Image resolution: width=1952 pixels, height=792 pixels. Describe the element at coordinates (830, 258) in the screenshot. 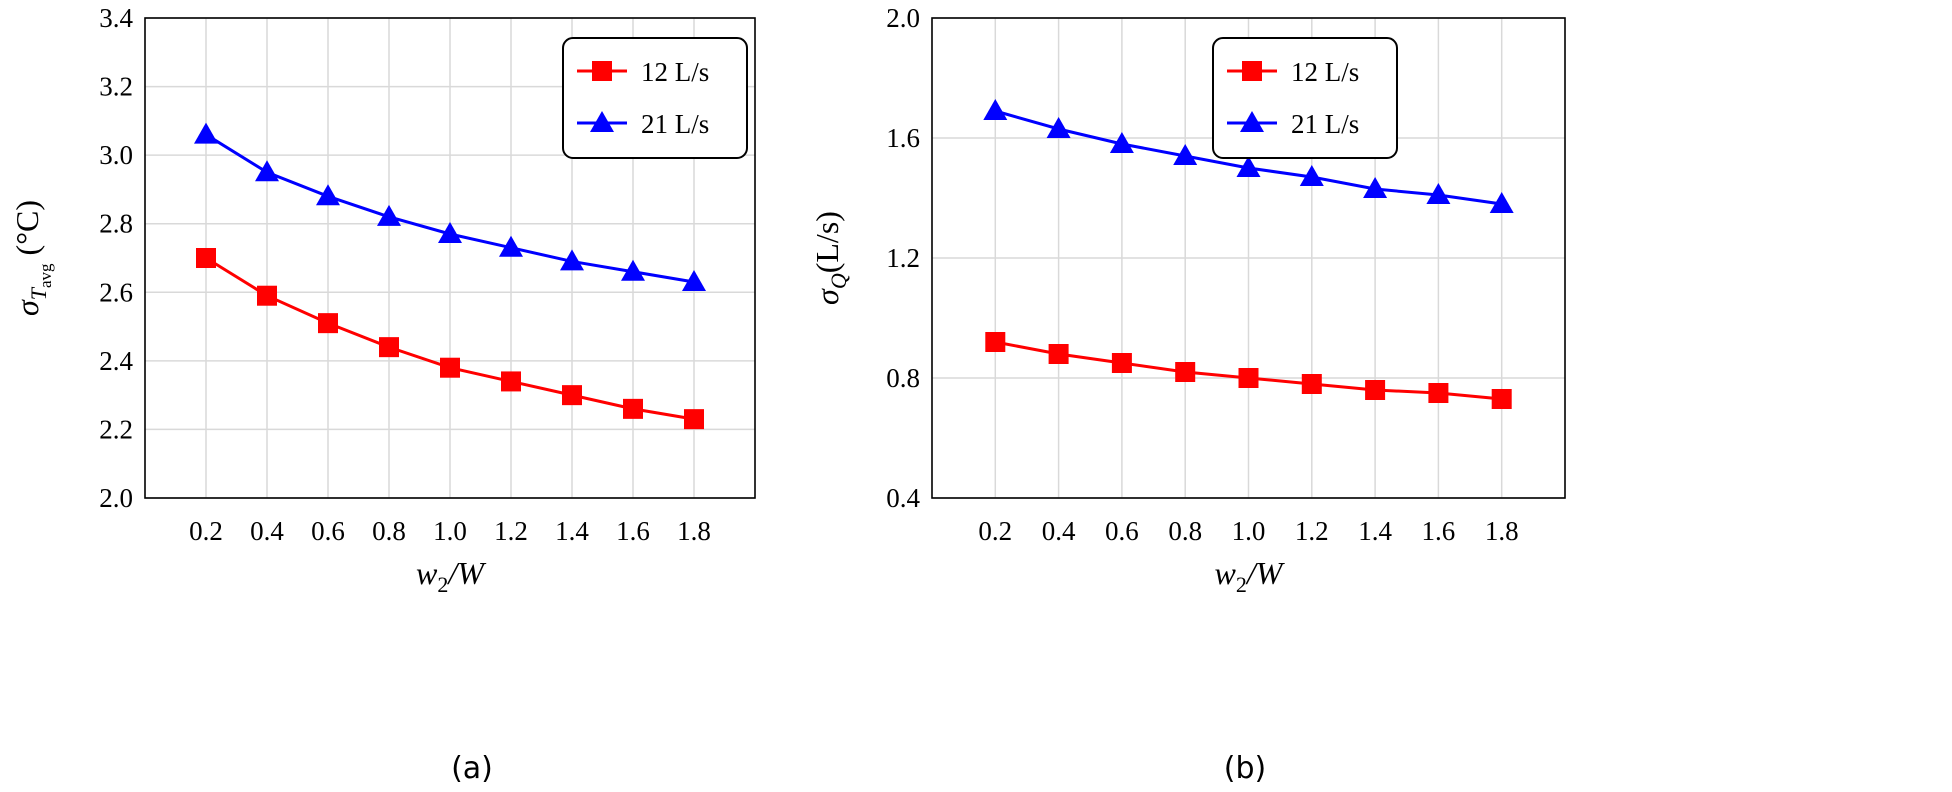

I see `y-axis-label: σQ(L/s)` at that location.